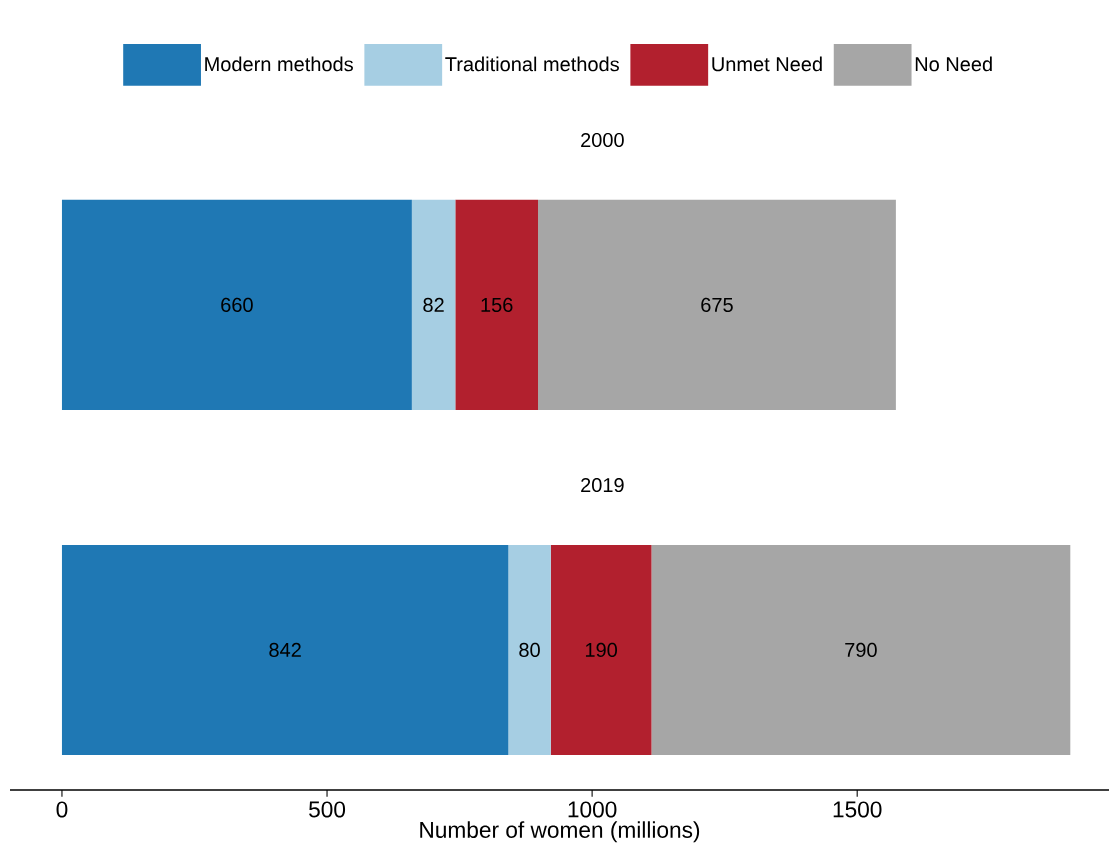 This screenshot has width=1109, height=860. What do you see at coordinates (529, 650) in the screenshot?
I see `data-label: 80` at bounding box center [529, 650].